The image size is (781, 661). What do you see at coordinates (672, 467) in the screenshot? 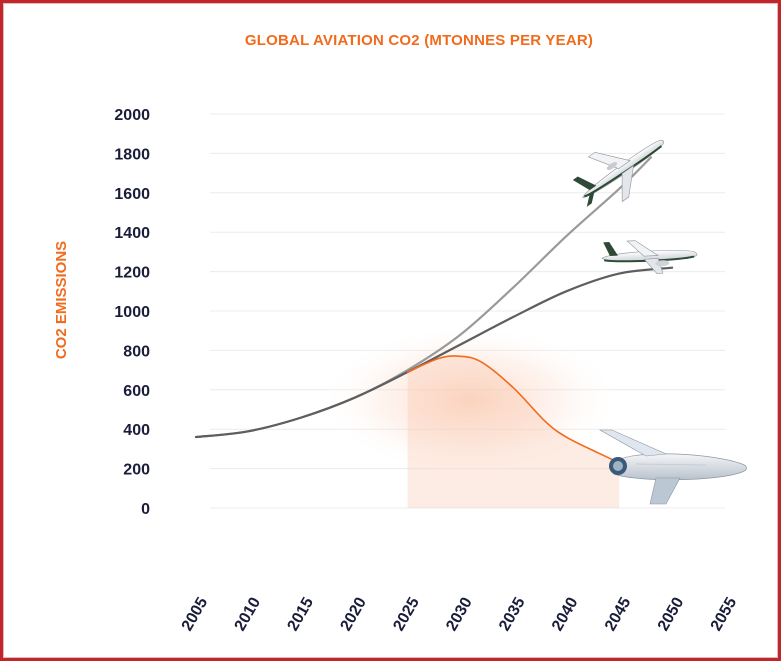
I see `blended-wing-aircraft-icon` at bounding box center [672, 467].